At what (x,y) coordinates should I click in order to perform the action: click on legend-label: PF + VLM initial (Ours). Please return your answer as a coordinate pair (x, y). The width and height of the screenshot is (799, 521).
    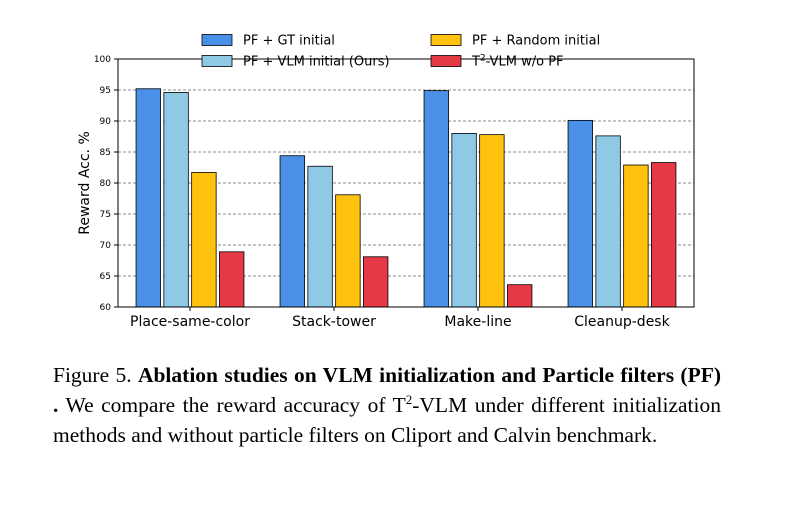
    Looking at the image, I should click on (316, 62).